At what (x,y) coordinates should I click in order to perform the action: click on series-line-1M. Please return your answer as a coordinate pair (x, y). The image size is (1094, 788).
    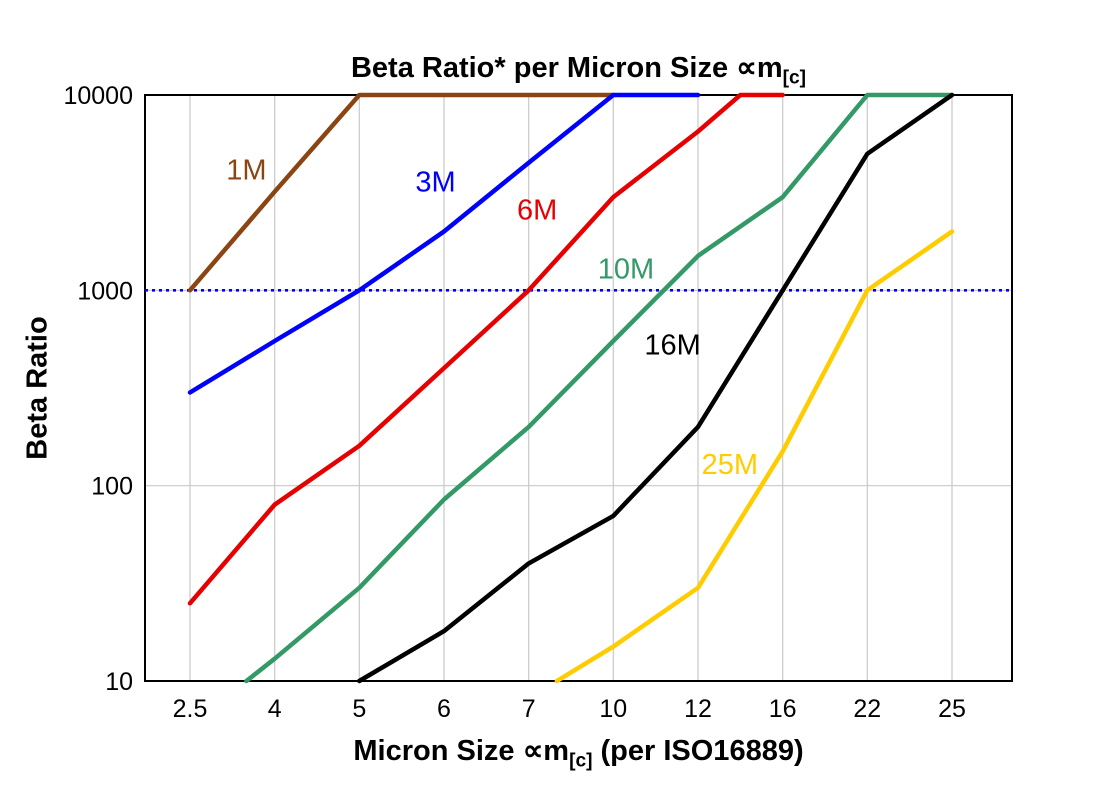
    Looking at the image, I should click on (401, 192).